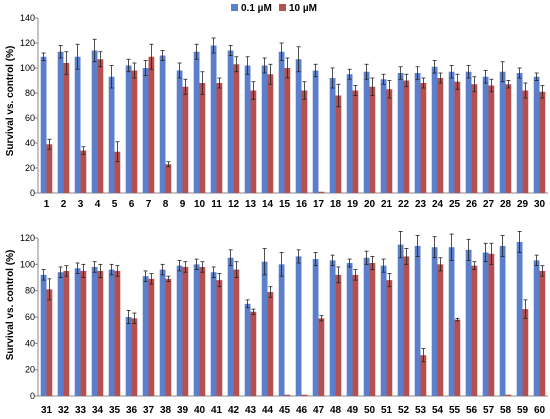  I want to click on x-category-label: 31, so click(47, 410).